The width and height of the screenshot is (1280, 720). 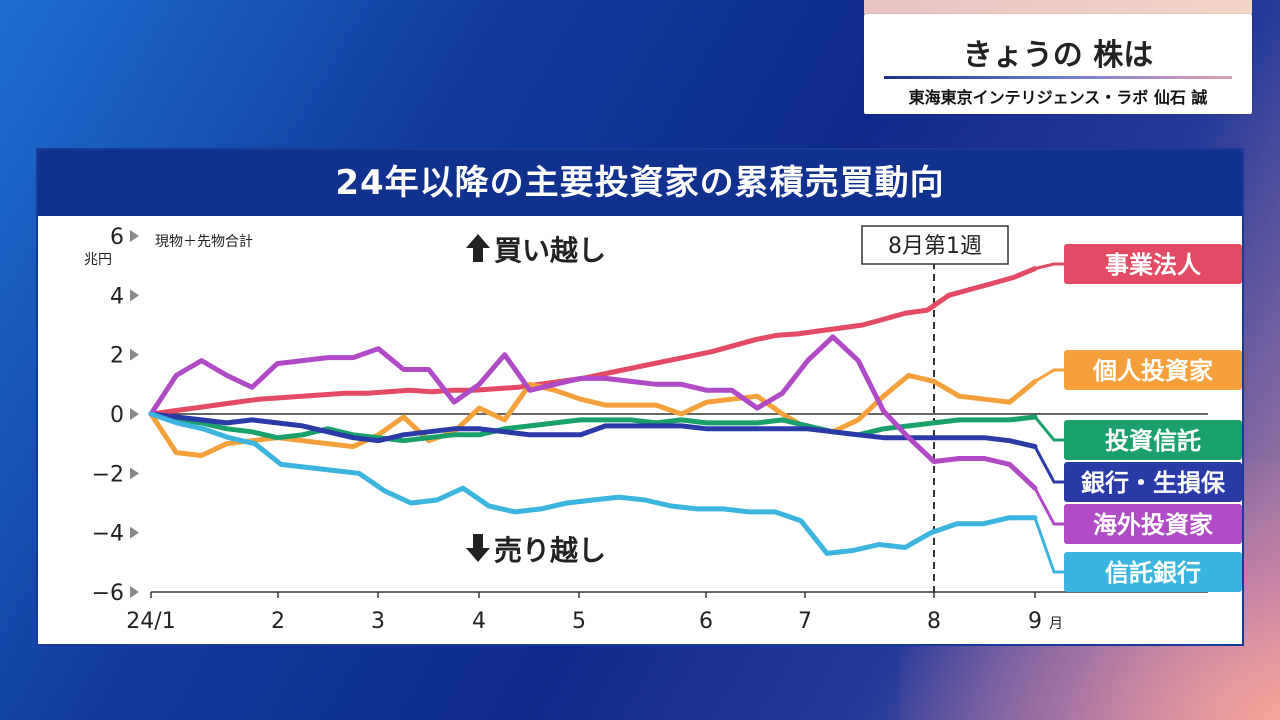 What do you see at coordinates (204, 242) in the screenshot?
I see `chart-note: 現物＋先物合計` at bounding box center [204, 242].